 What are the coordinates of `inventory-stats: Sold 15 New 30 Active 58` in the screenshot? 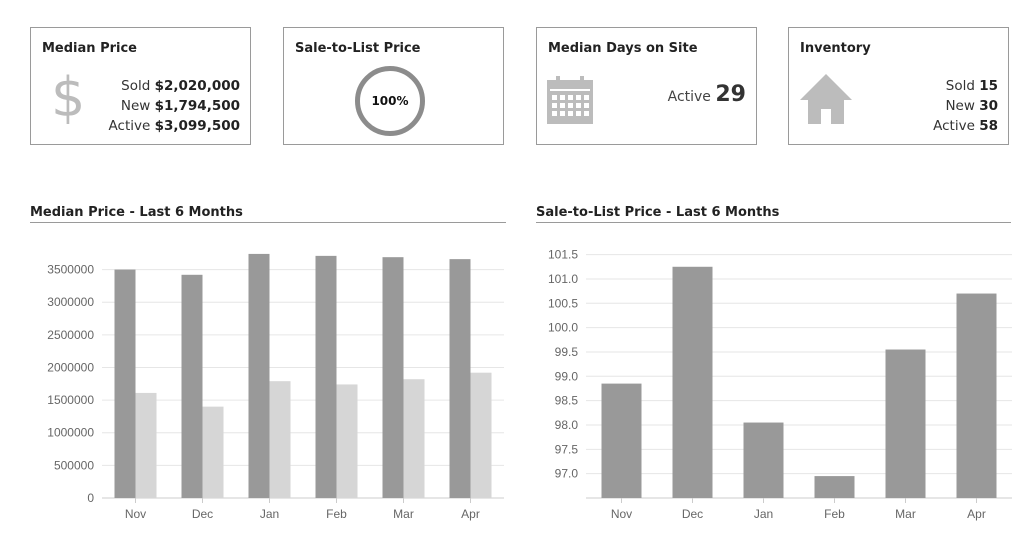 It's located at (965, 106).